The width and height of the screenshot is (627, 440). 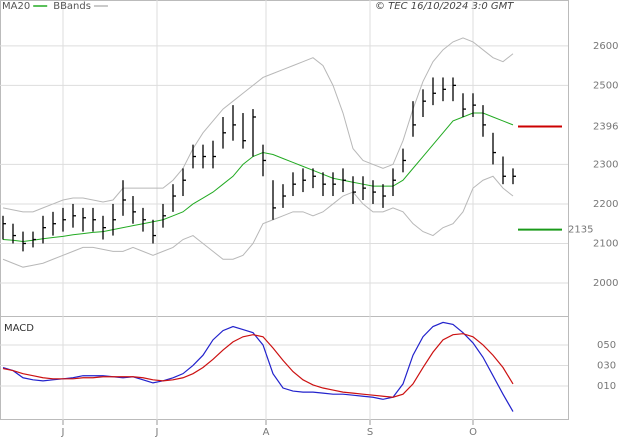 What do you see at coordinates (580, 230) in the screenshot?
I see `level-label: 2135` at bounding box center [580, 230].